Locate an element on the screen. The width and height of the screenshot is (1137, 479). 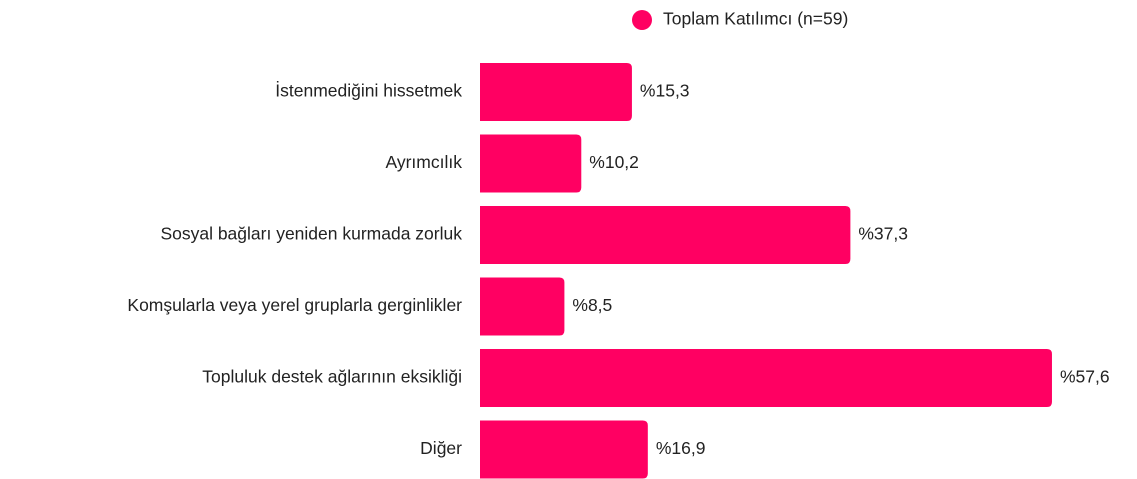
category-label: Diğer is located at coordinates (441, 448).